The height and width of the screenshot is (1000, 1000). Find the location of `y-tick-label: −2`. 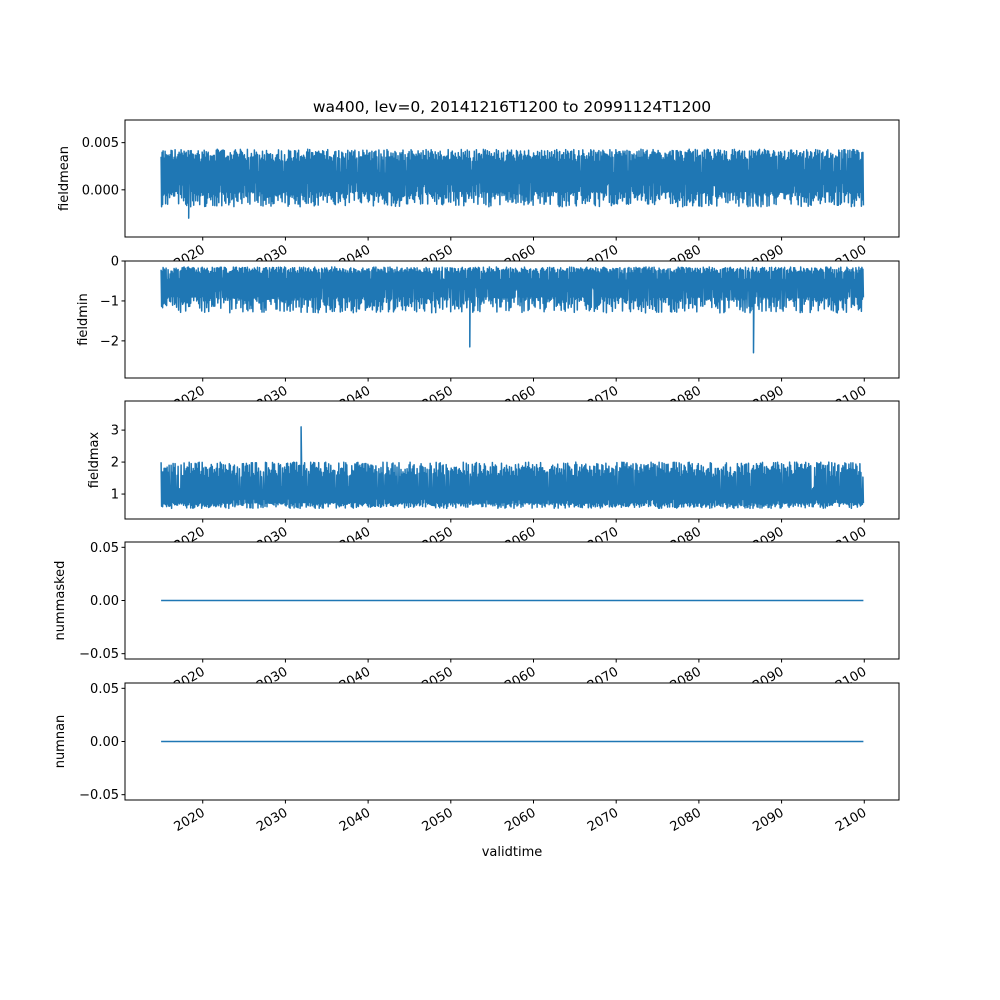

y-tick-label: −2 is located at coordinates (109, 341).